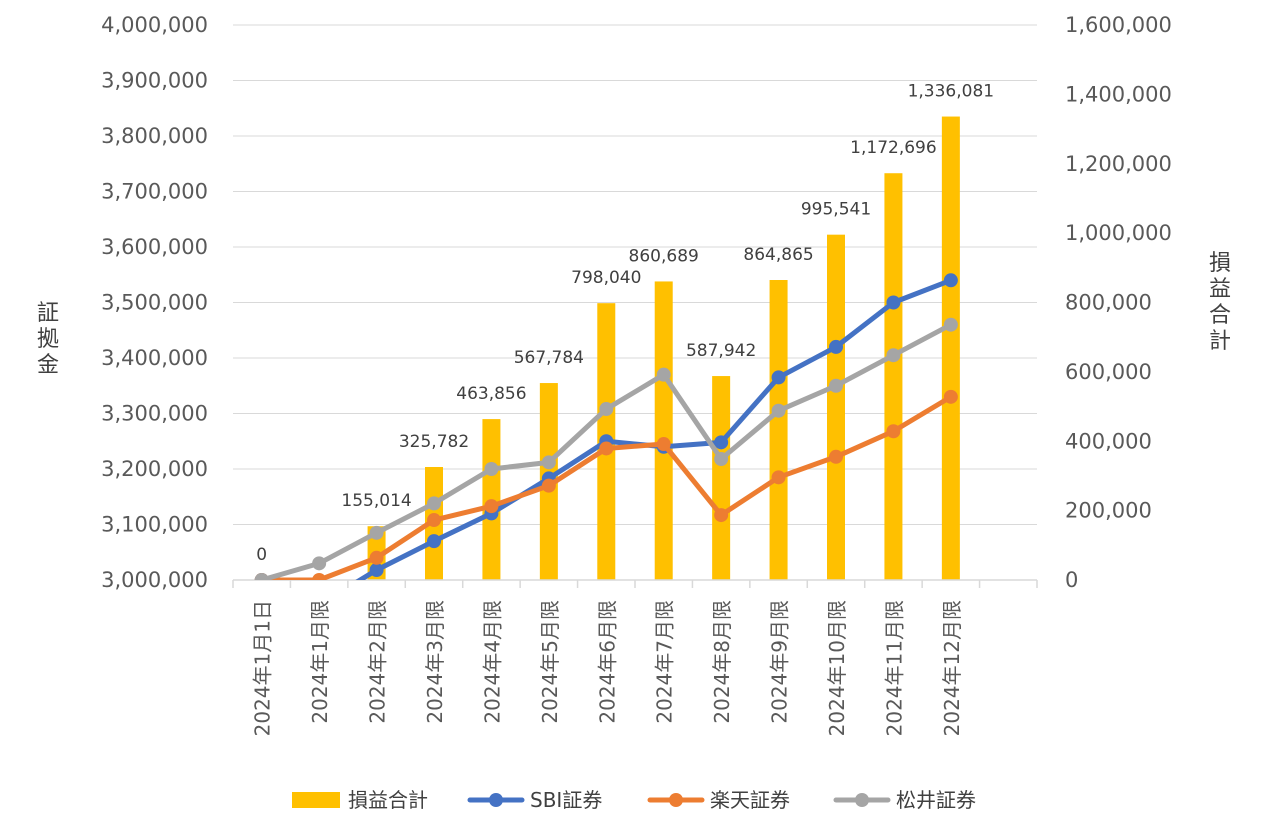 This screenshot has width=1265, height=835. What do you see at coordinates (360, 800) in the screenshot?
I see `legend-item-1: 損益合計` at bounding box center [360, 800].